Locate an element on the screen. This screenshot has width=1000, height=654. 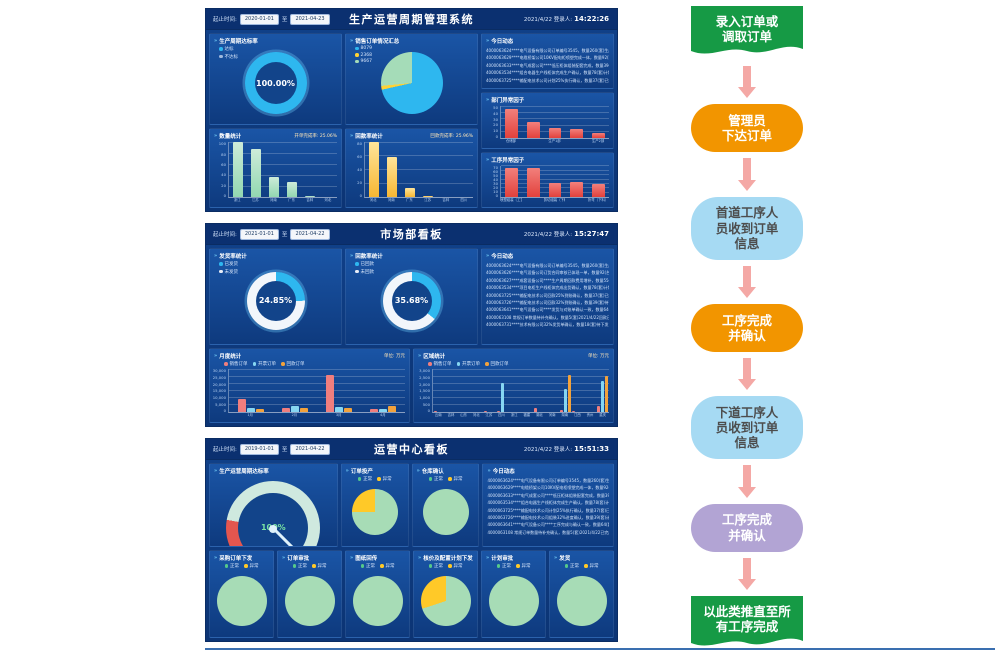
d2-monthly-title: 月度统计 is located at coordinates (230, 357).